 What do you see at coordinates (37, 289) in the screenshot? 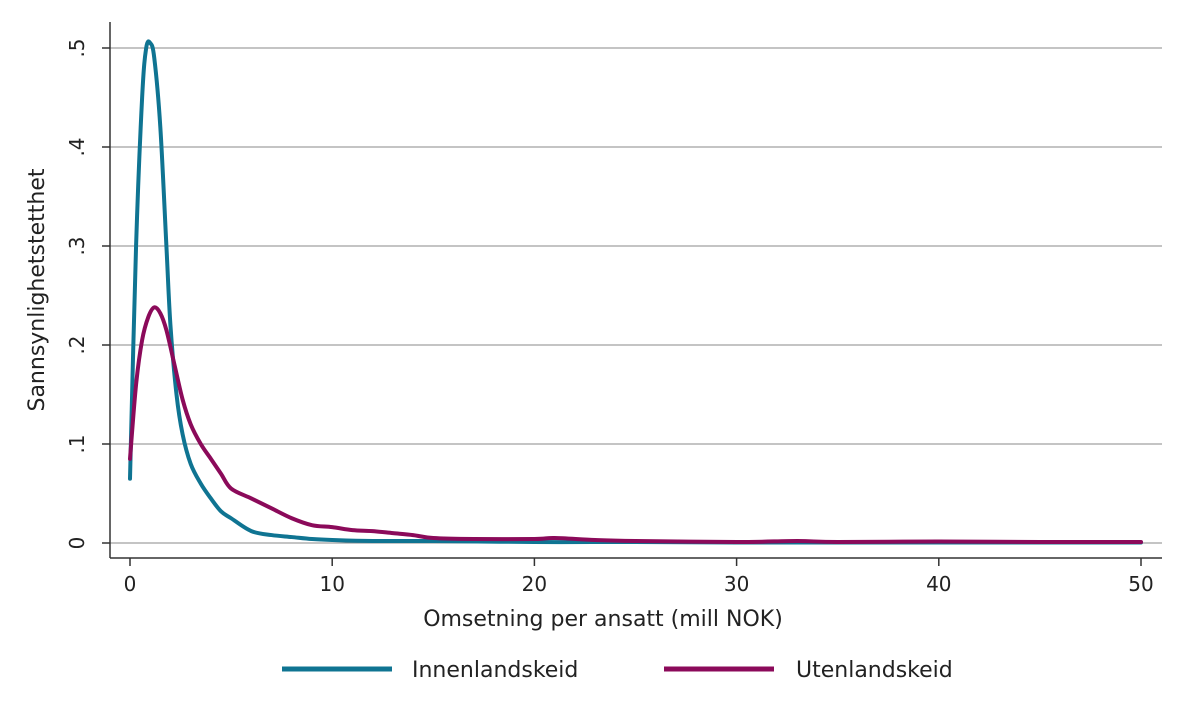
I see `y-axis-title: Sannsynlighetstetthet` at bounding box center [37, 289].